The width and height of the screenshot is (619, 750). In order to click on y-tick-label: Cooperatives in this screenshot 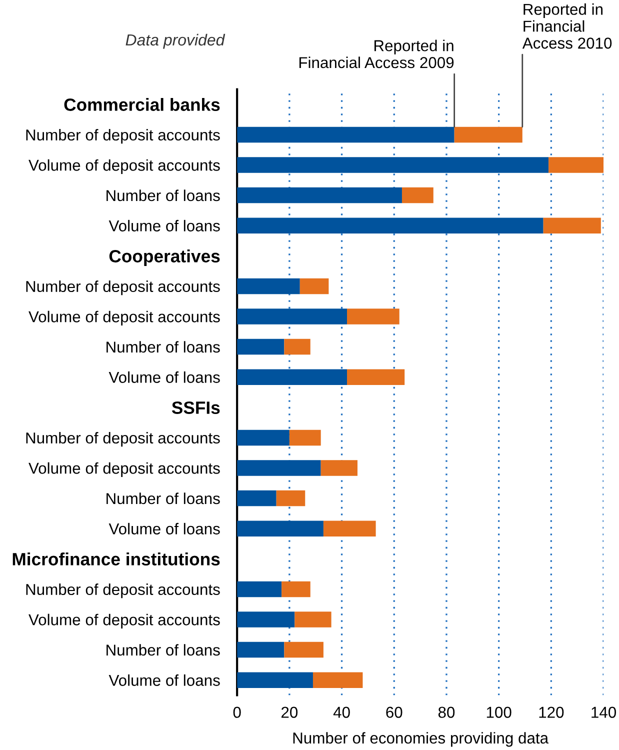, I will do `click(164, 258)`.